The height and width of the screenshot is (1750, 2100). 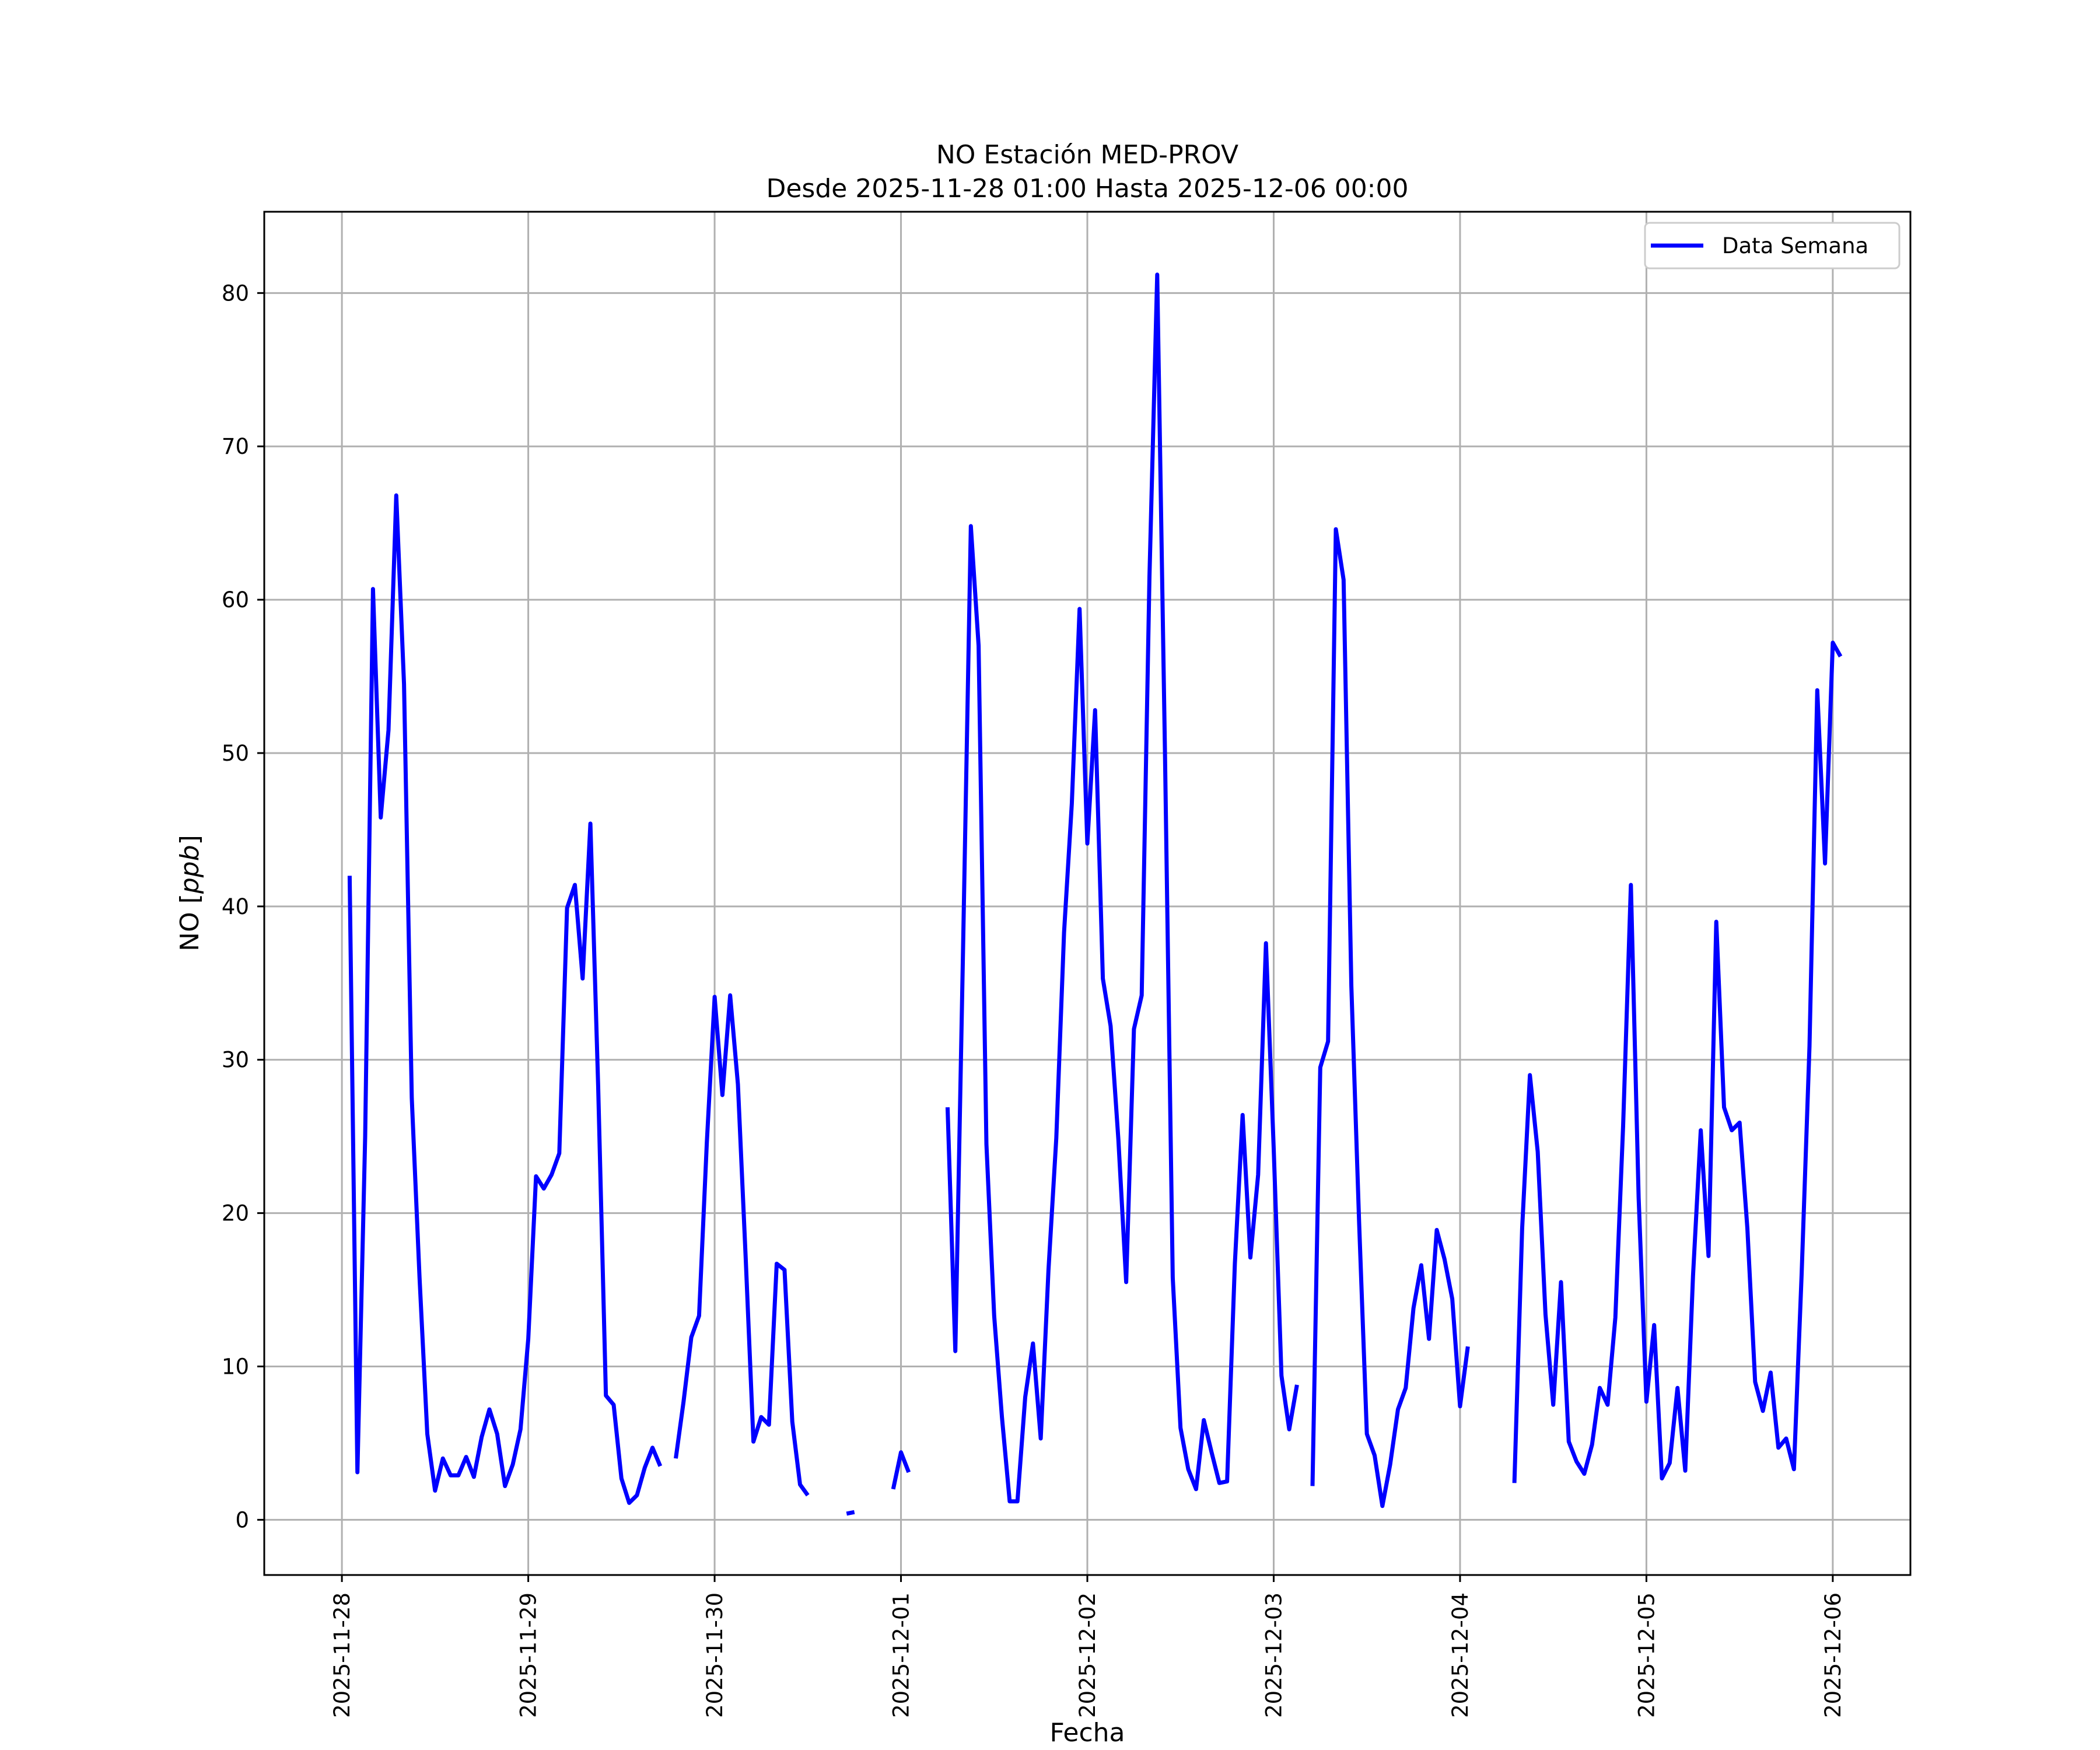 What do you see at coordinates (235, 1366) in the screenshot?
I see `y-tick-label: 10` at bounding box center [235, 1366].